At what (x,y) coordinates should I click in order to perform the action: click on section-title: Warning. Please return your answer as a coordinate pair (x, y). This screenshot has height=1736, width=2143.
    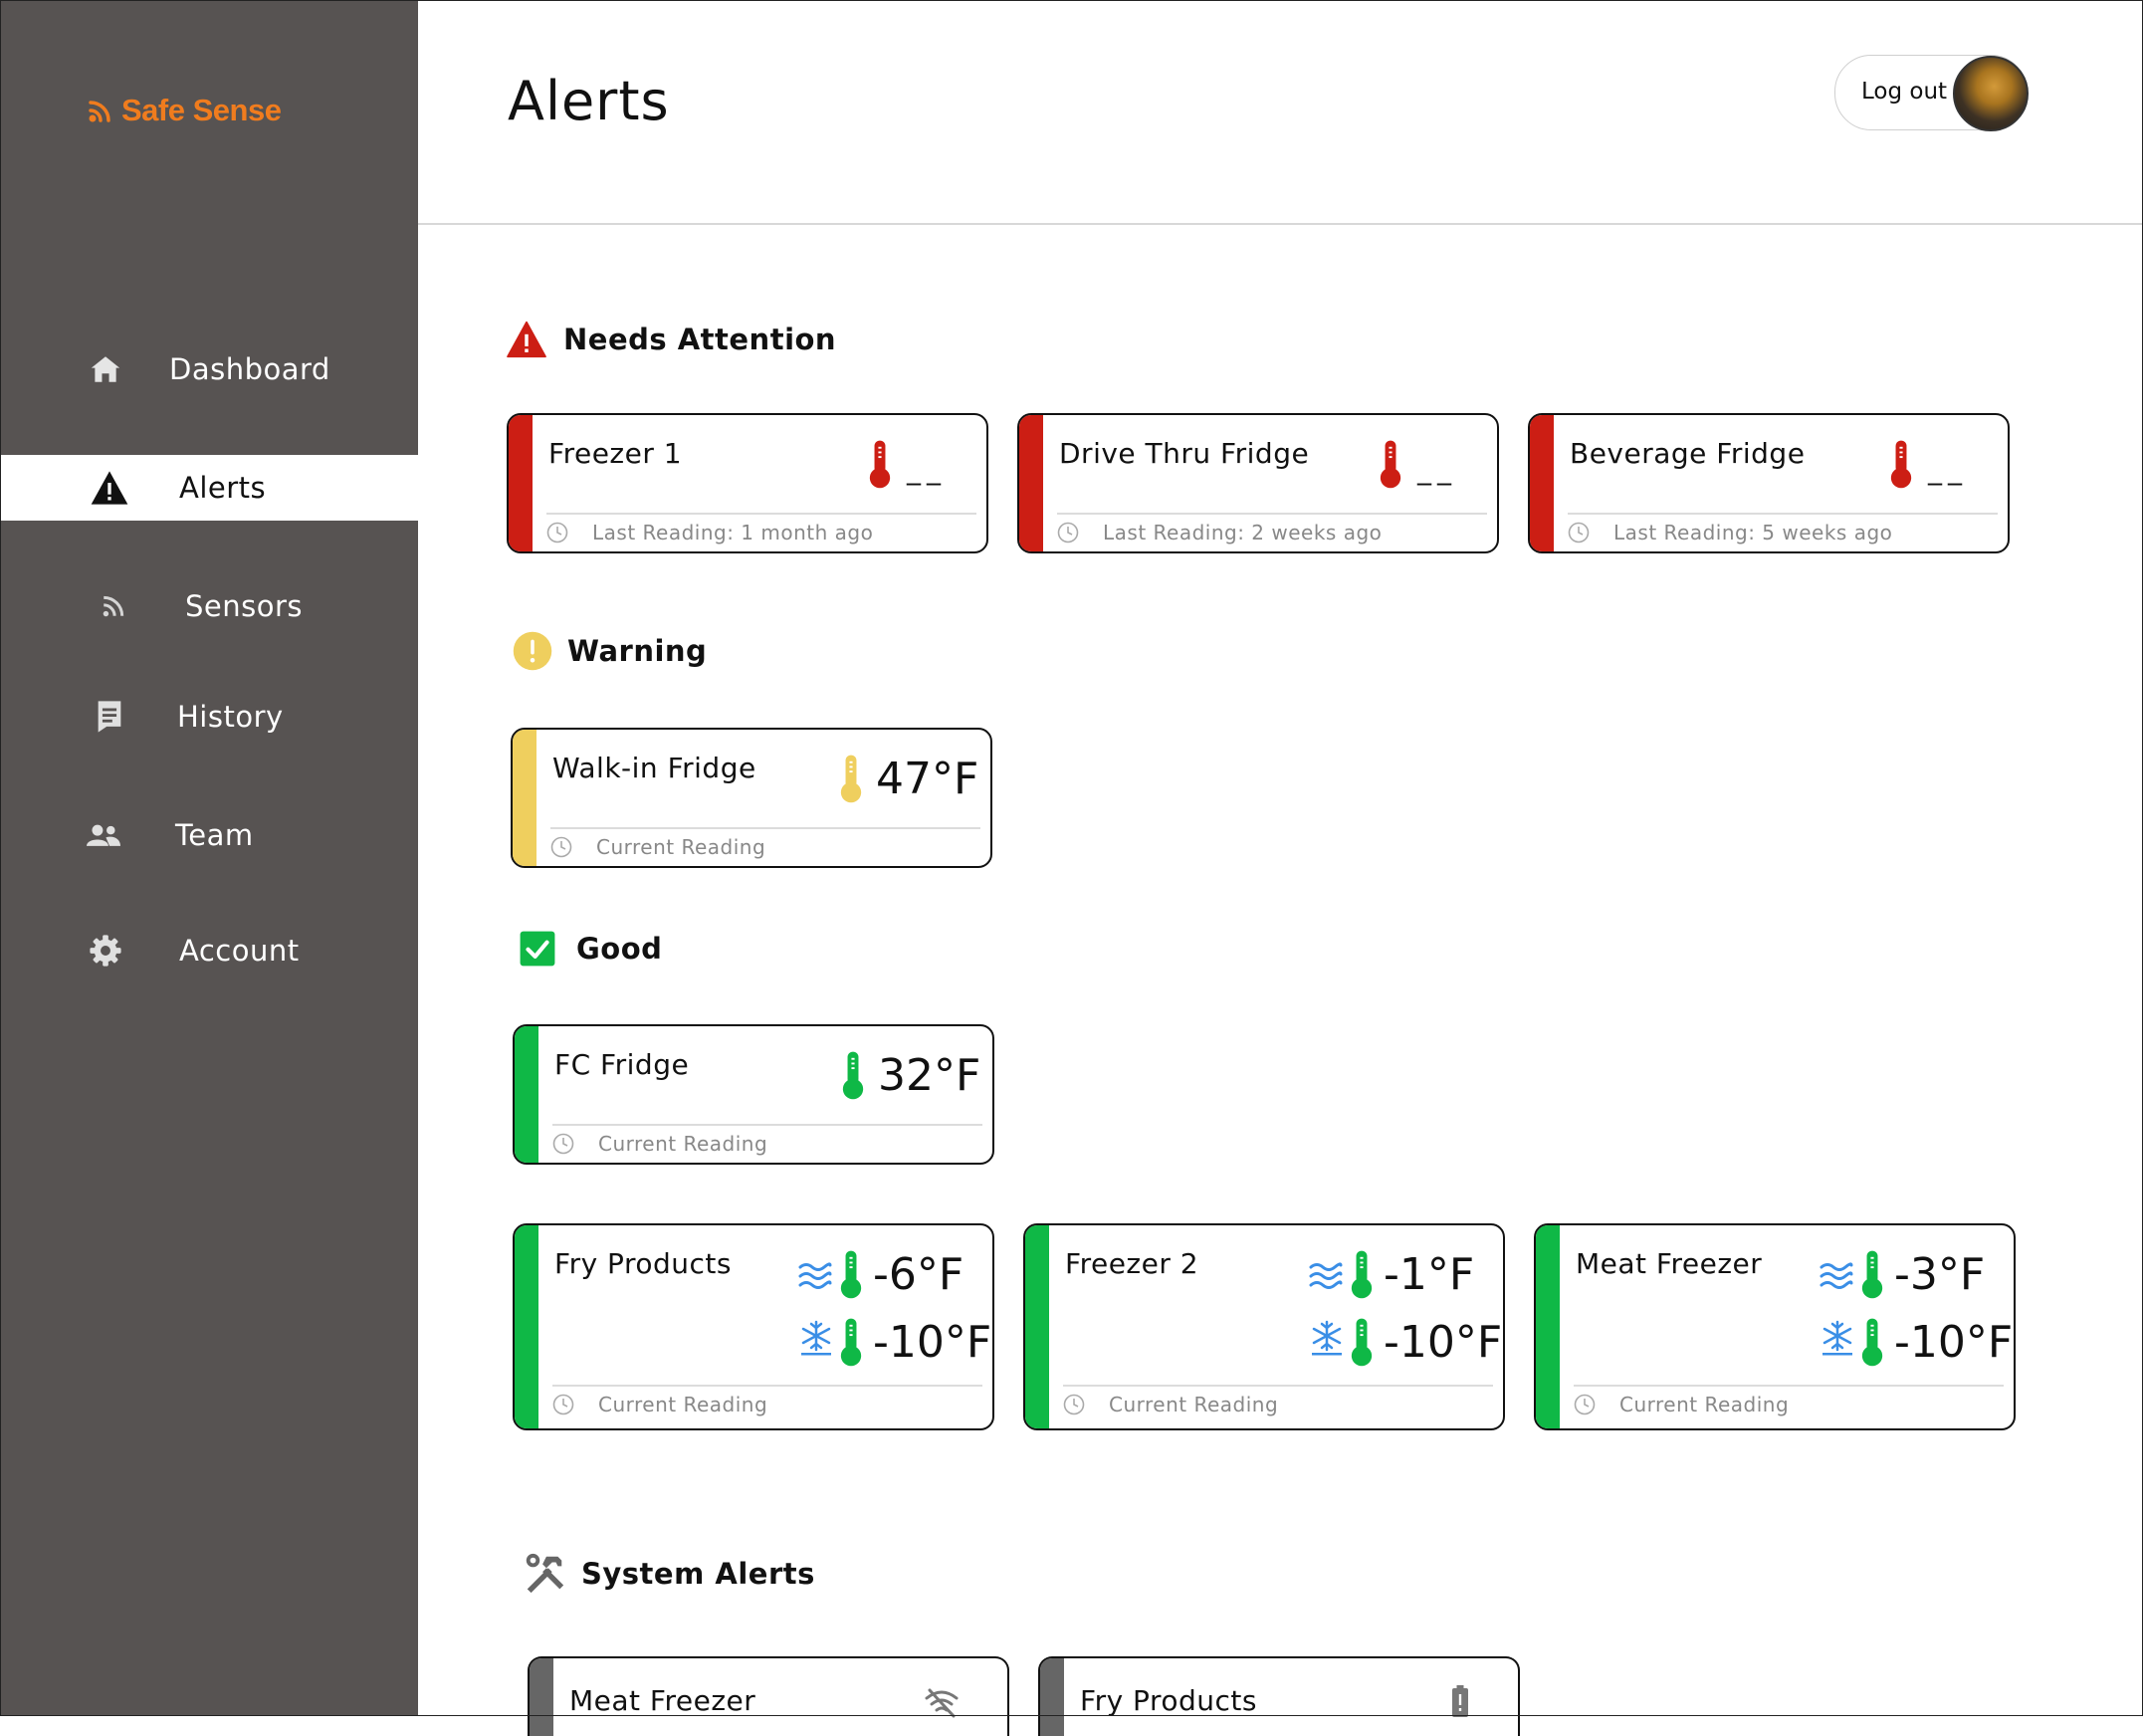
    Looking at the image, I should click on (637, 651).